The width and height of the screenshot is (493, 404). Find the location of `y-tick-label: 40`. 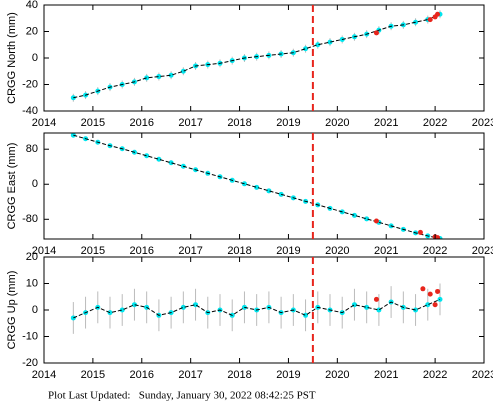

y-tick-label: 40 is located at coordinates (32, 5).